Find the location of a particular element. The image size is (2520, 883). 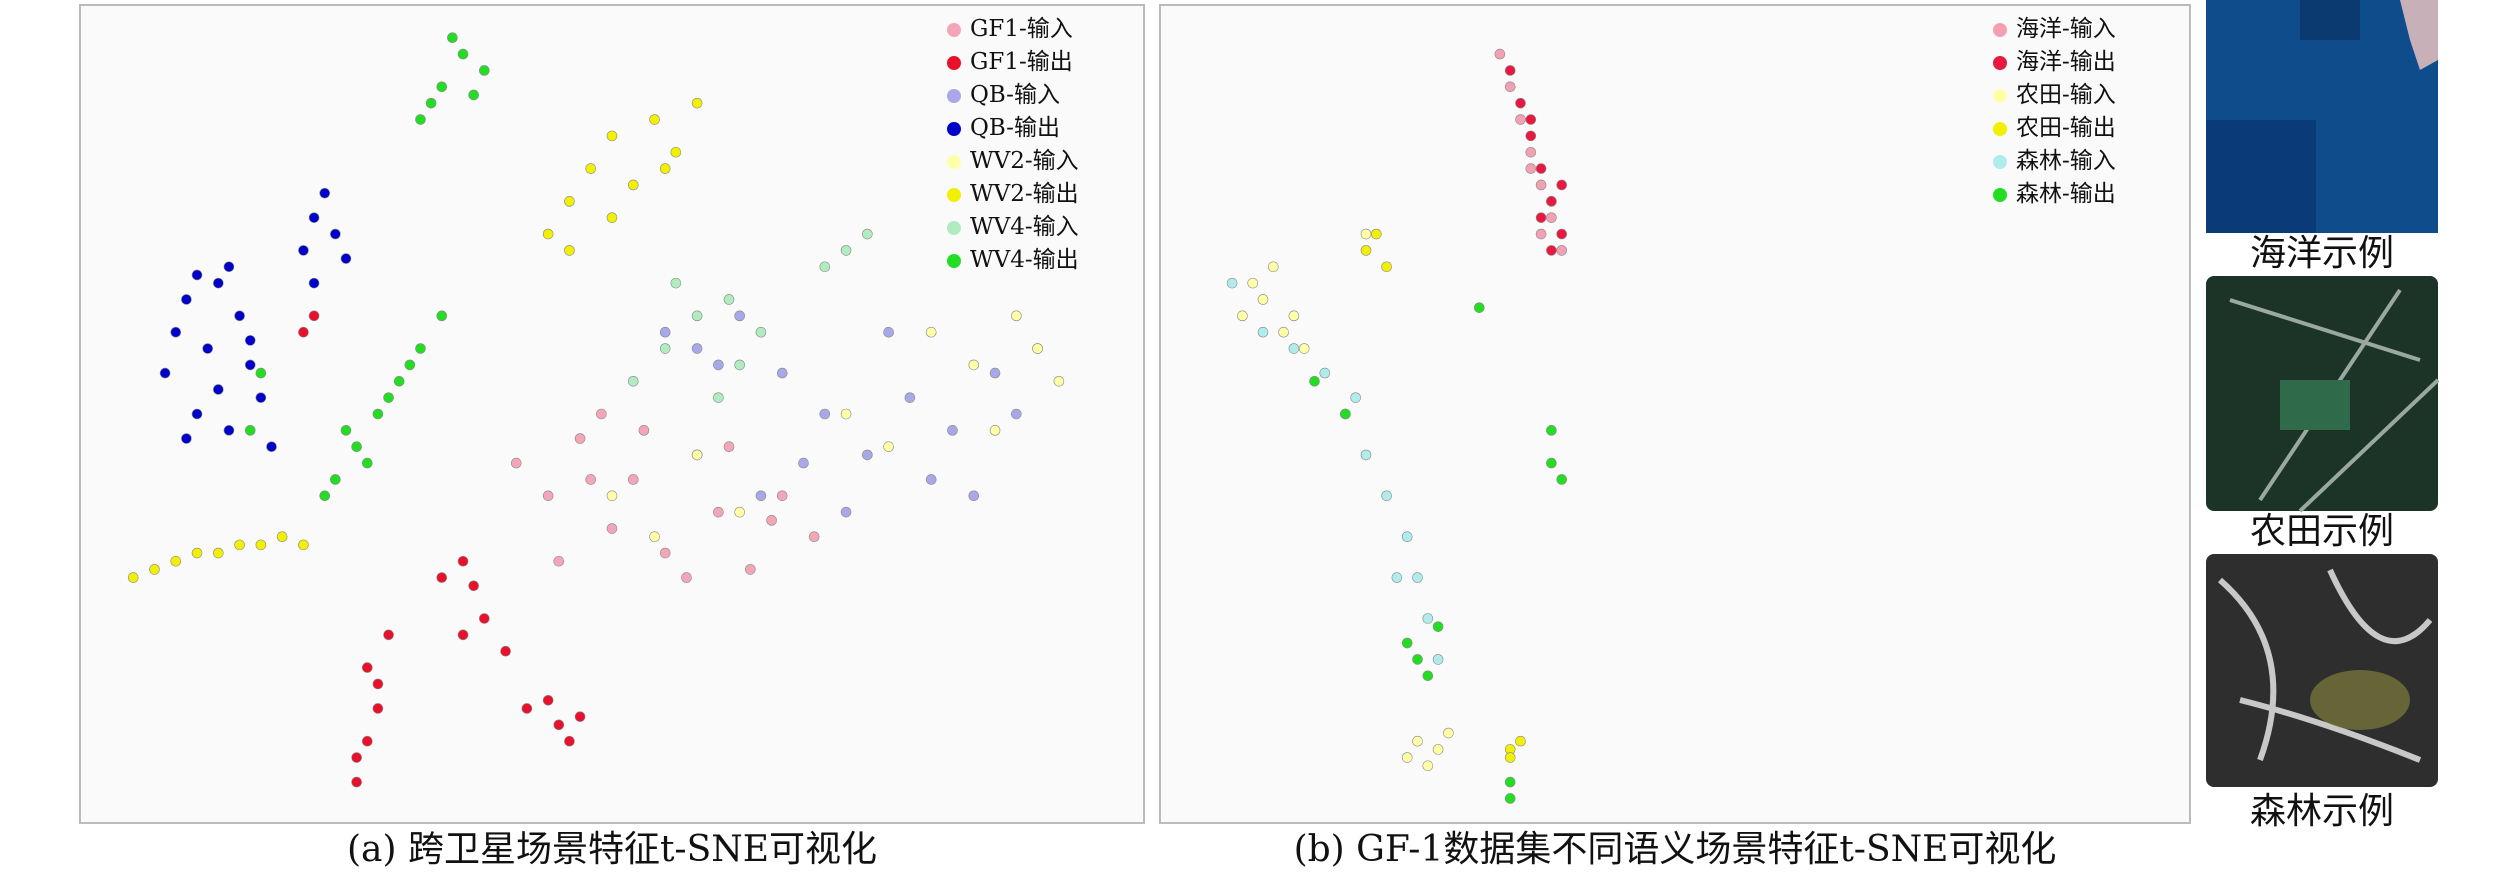

legend-label: WV2-输入 is located at coordinates (1024, 161).